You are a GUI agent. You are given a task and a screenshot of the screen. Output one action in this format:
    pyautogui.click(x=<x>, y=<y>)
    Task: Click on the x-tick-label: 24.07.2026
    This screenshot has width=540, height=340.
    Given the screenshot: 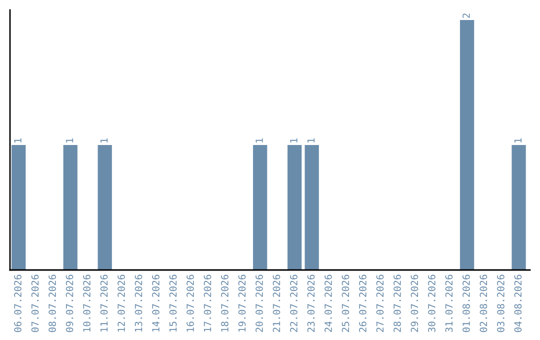 What is the action you would take?
    pyautogui.click(x=328, y=303)
    